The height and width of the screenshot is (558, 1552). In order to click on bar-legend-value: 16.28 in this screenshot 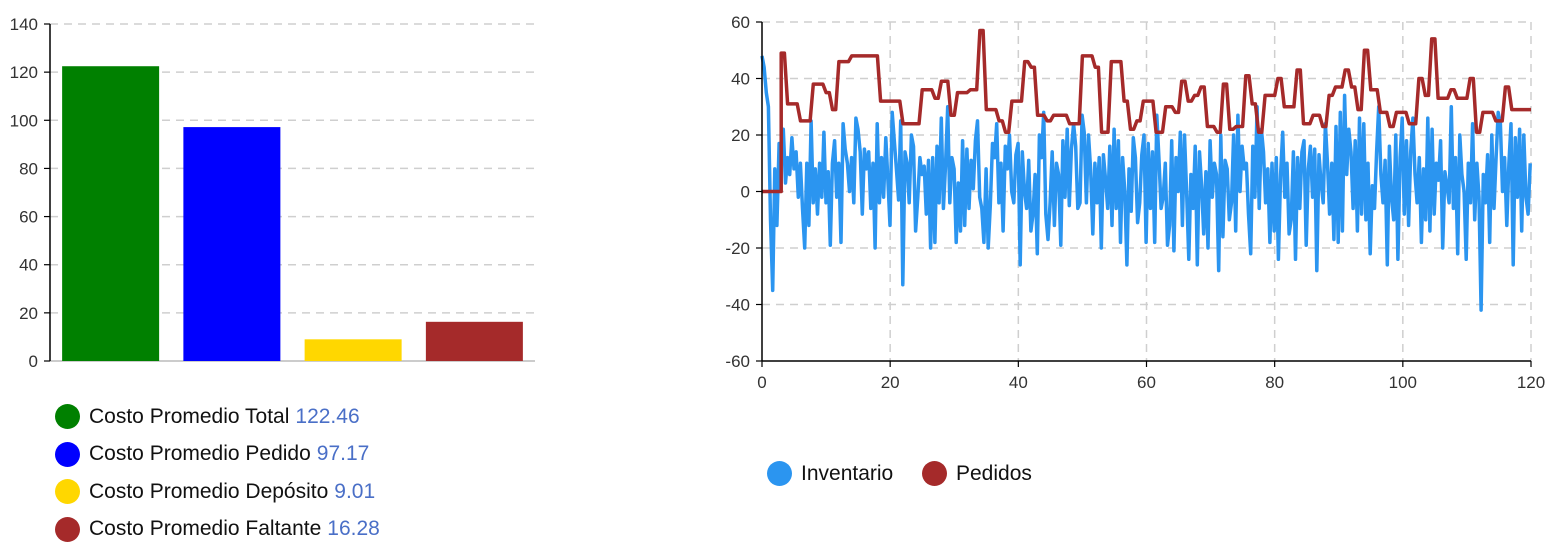, I will do `click(353, 528)`.